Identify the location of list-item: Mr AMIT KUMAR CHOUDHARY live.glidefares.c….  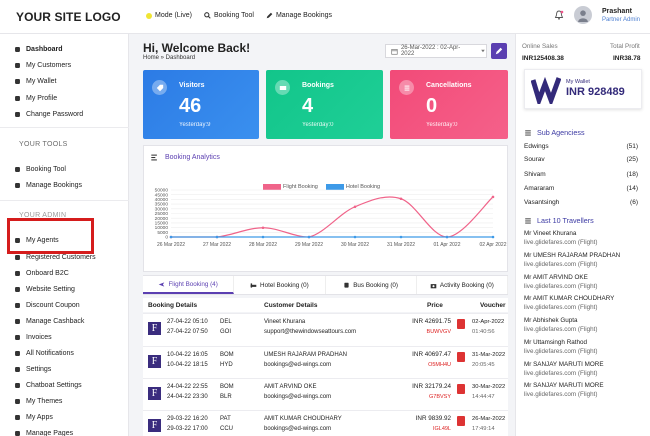
(569, 303).